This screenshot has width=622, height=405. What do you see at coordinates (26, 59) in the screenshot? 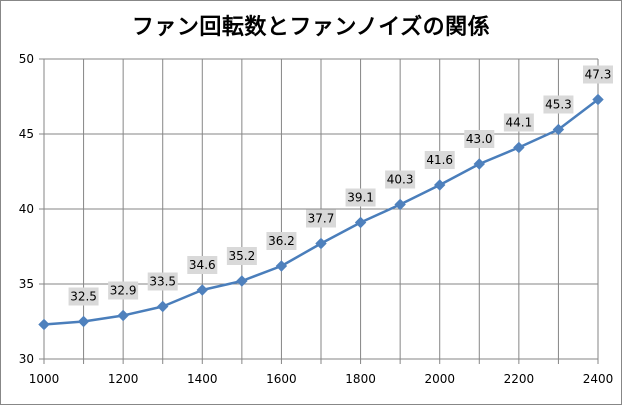
I see `y-tick-label: 50` at bounding box center [26, 59].